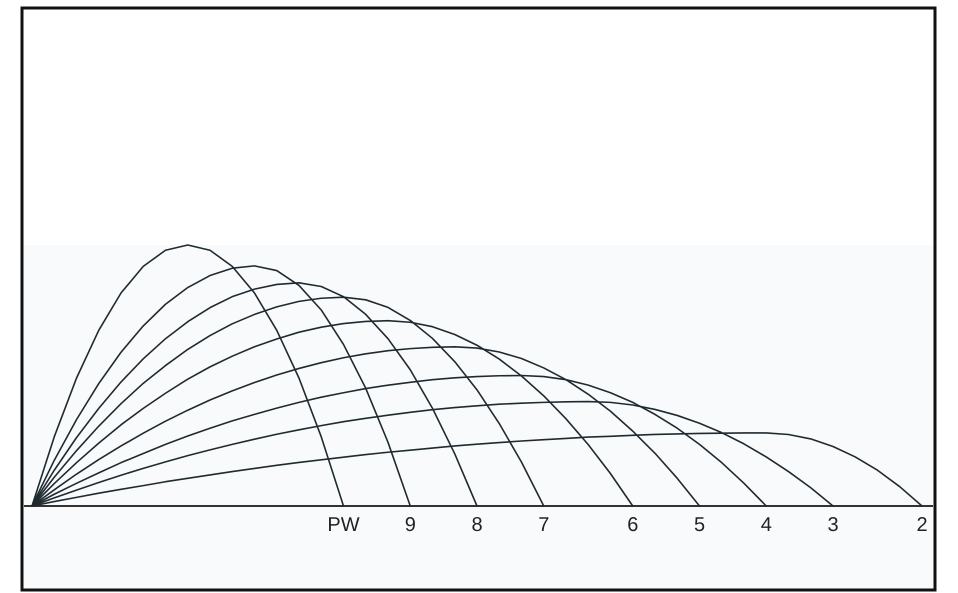 The height and width of the screenshot is (593, 958). Describe the element at coordinates (343, 525) in the screenshot. I see `series-label: PW` at that location.